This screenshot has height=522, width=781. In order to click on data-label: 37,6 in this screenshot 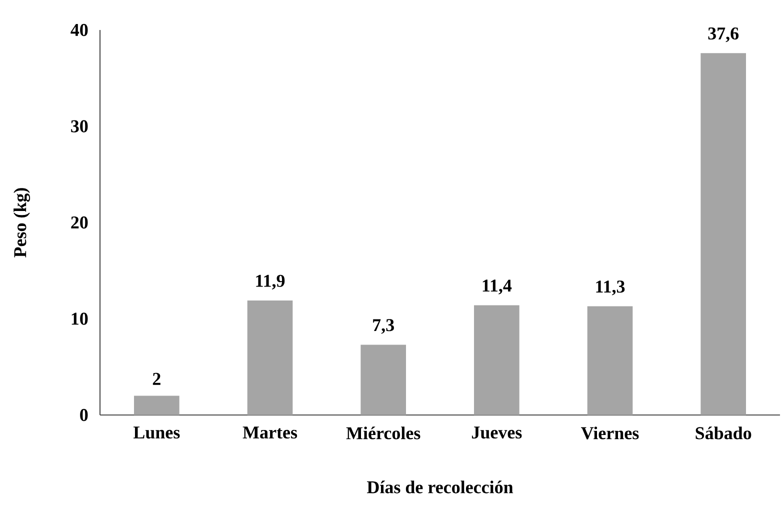, I will do `click(723, 34)`.